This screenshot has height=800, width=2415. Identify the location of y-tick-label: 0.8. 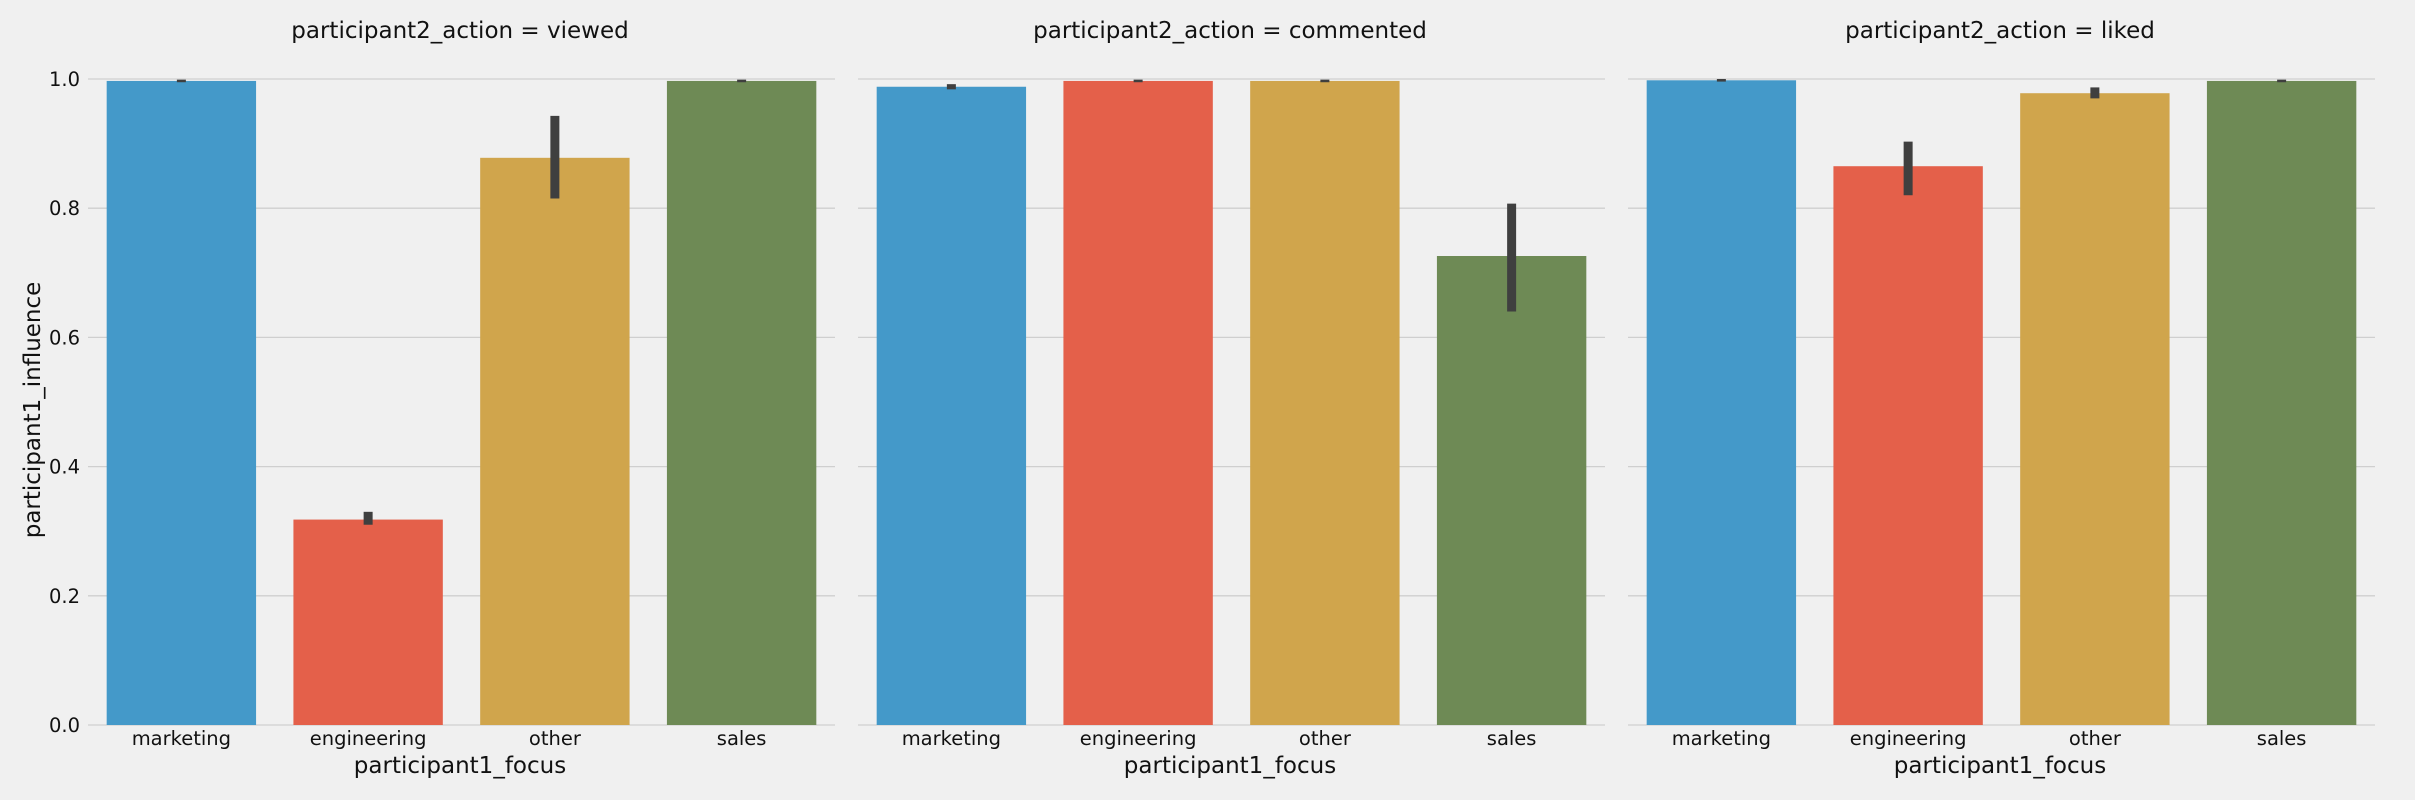
(64, 208).